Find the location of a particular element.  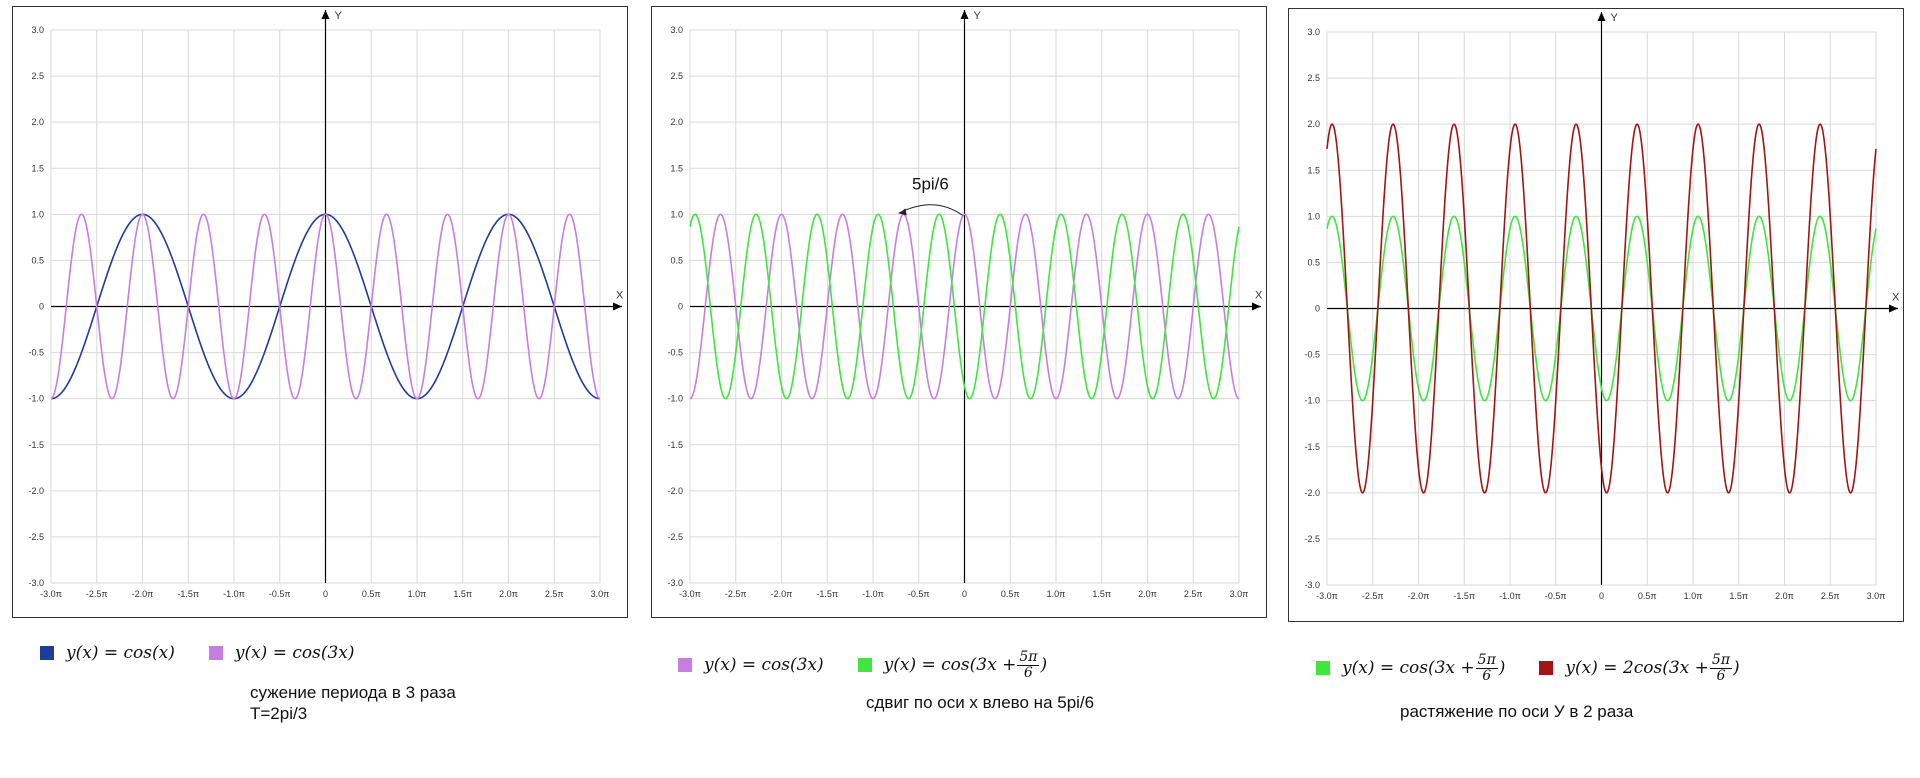

x-tick-label: 0.5π is located at coordinates (1647, 596).